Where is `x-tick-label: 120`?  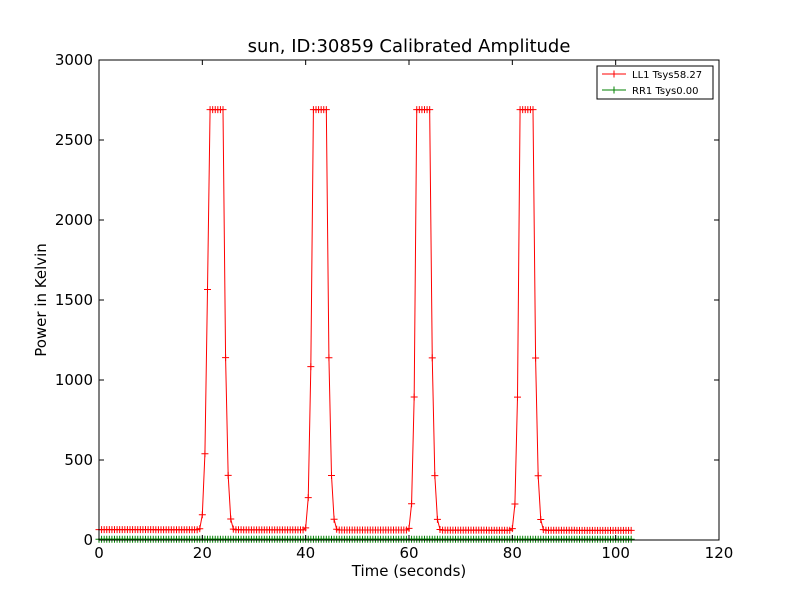
x-tick-label: 120 is located at coordinates (719, 553).